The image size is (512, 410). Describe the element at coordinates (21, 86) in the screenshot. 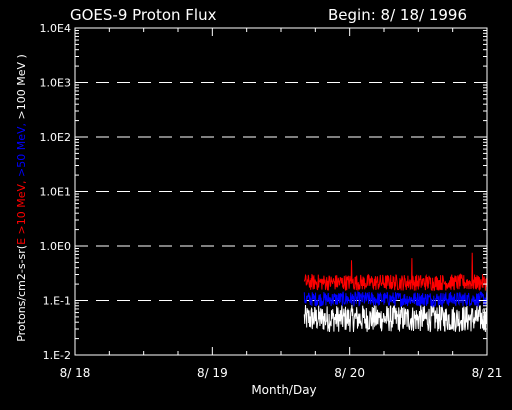

I see `y-axis-label-part-3: >100 MeV )` at that location.